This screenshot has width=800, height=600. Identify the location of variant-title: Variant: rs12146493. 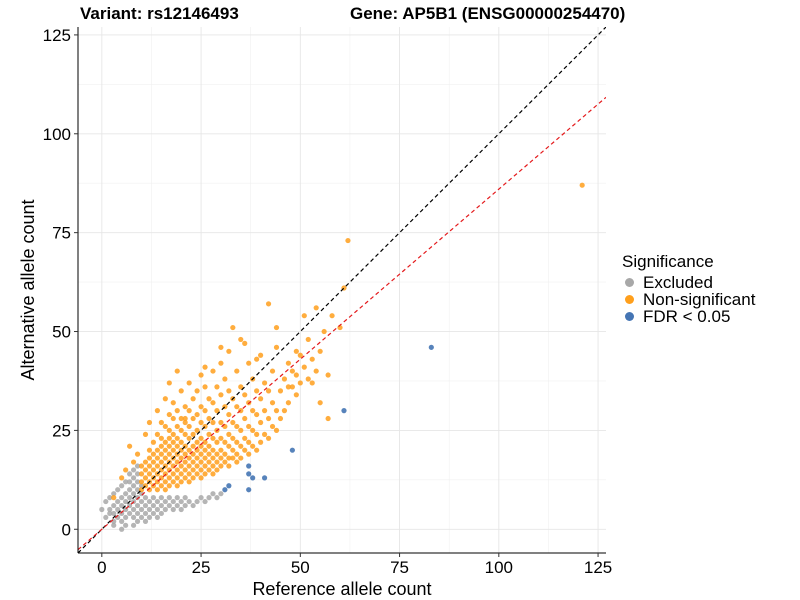
(159, 13).